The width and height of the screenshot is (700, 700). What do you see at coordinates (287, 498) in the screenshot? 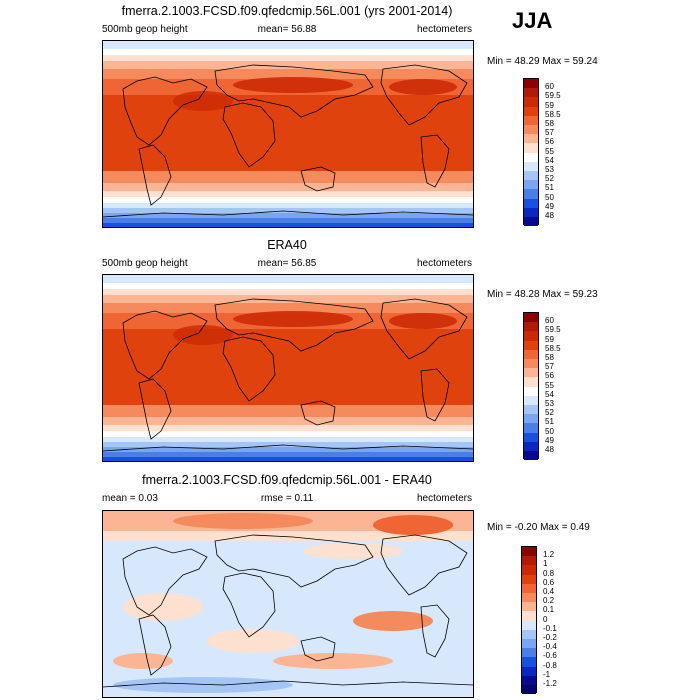
I see `panel-3-center-label: rmse = 0.11` at bounding box center [287, 498].